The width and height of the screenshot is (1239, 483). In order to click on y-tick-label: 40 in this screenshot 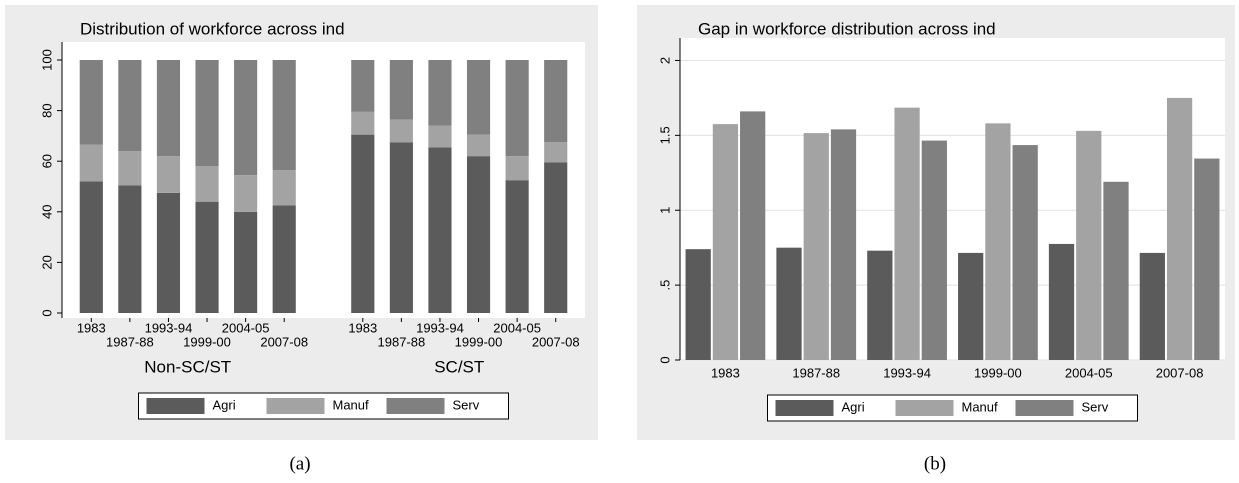, I will do `click(46, 212)`.